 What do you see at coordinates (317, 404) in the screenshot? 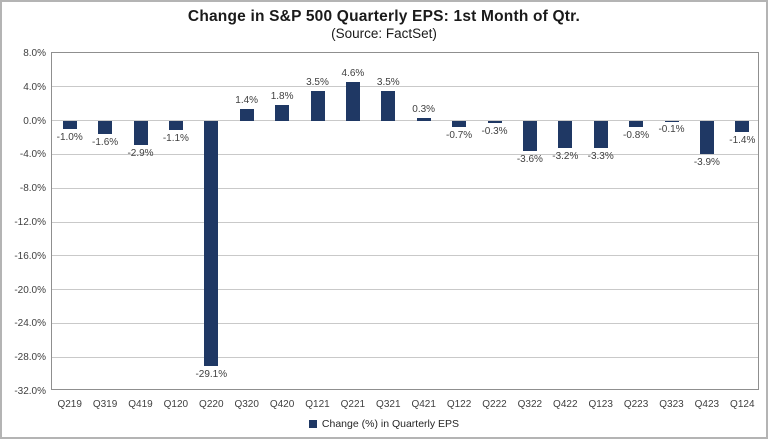
I see `x-axis-tick-label: Q121` at bounding box center [317, 404].